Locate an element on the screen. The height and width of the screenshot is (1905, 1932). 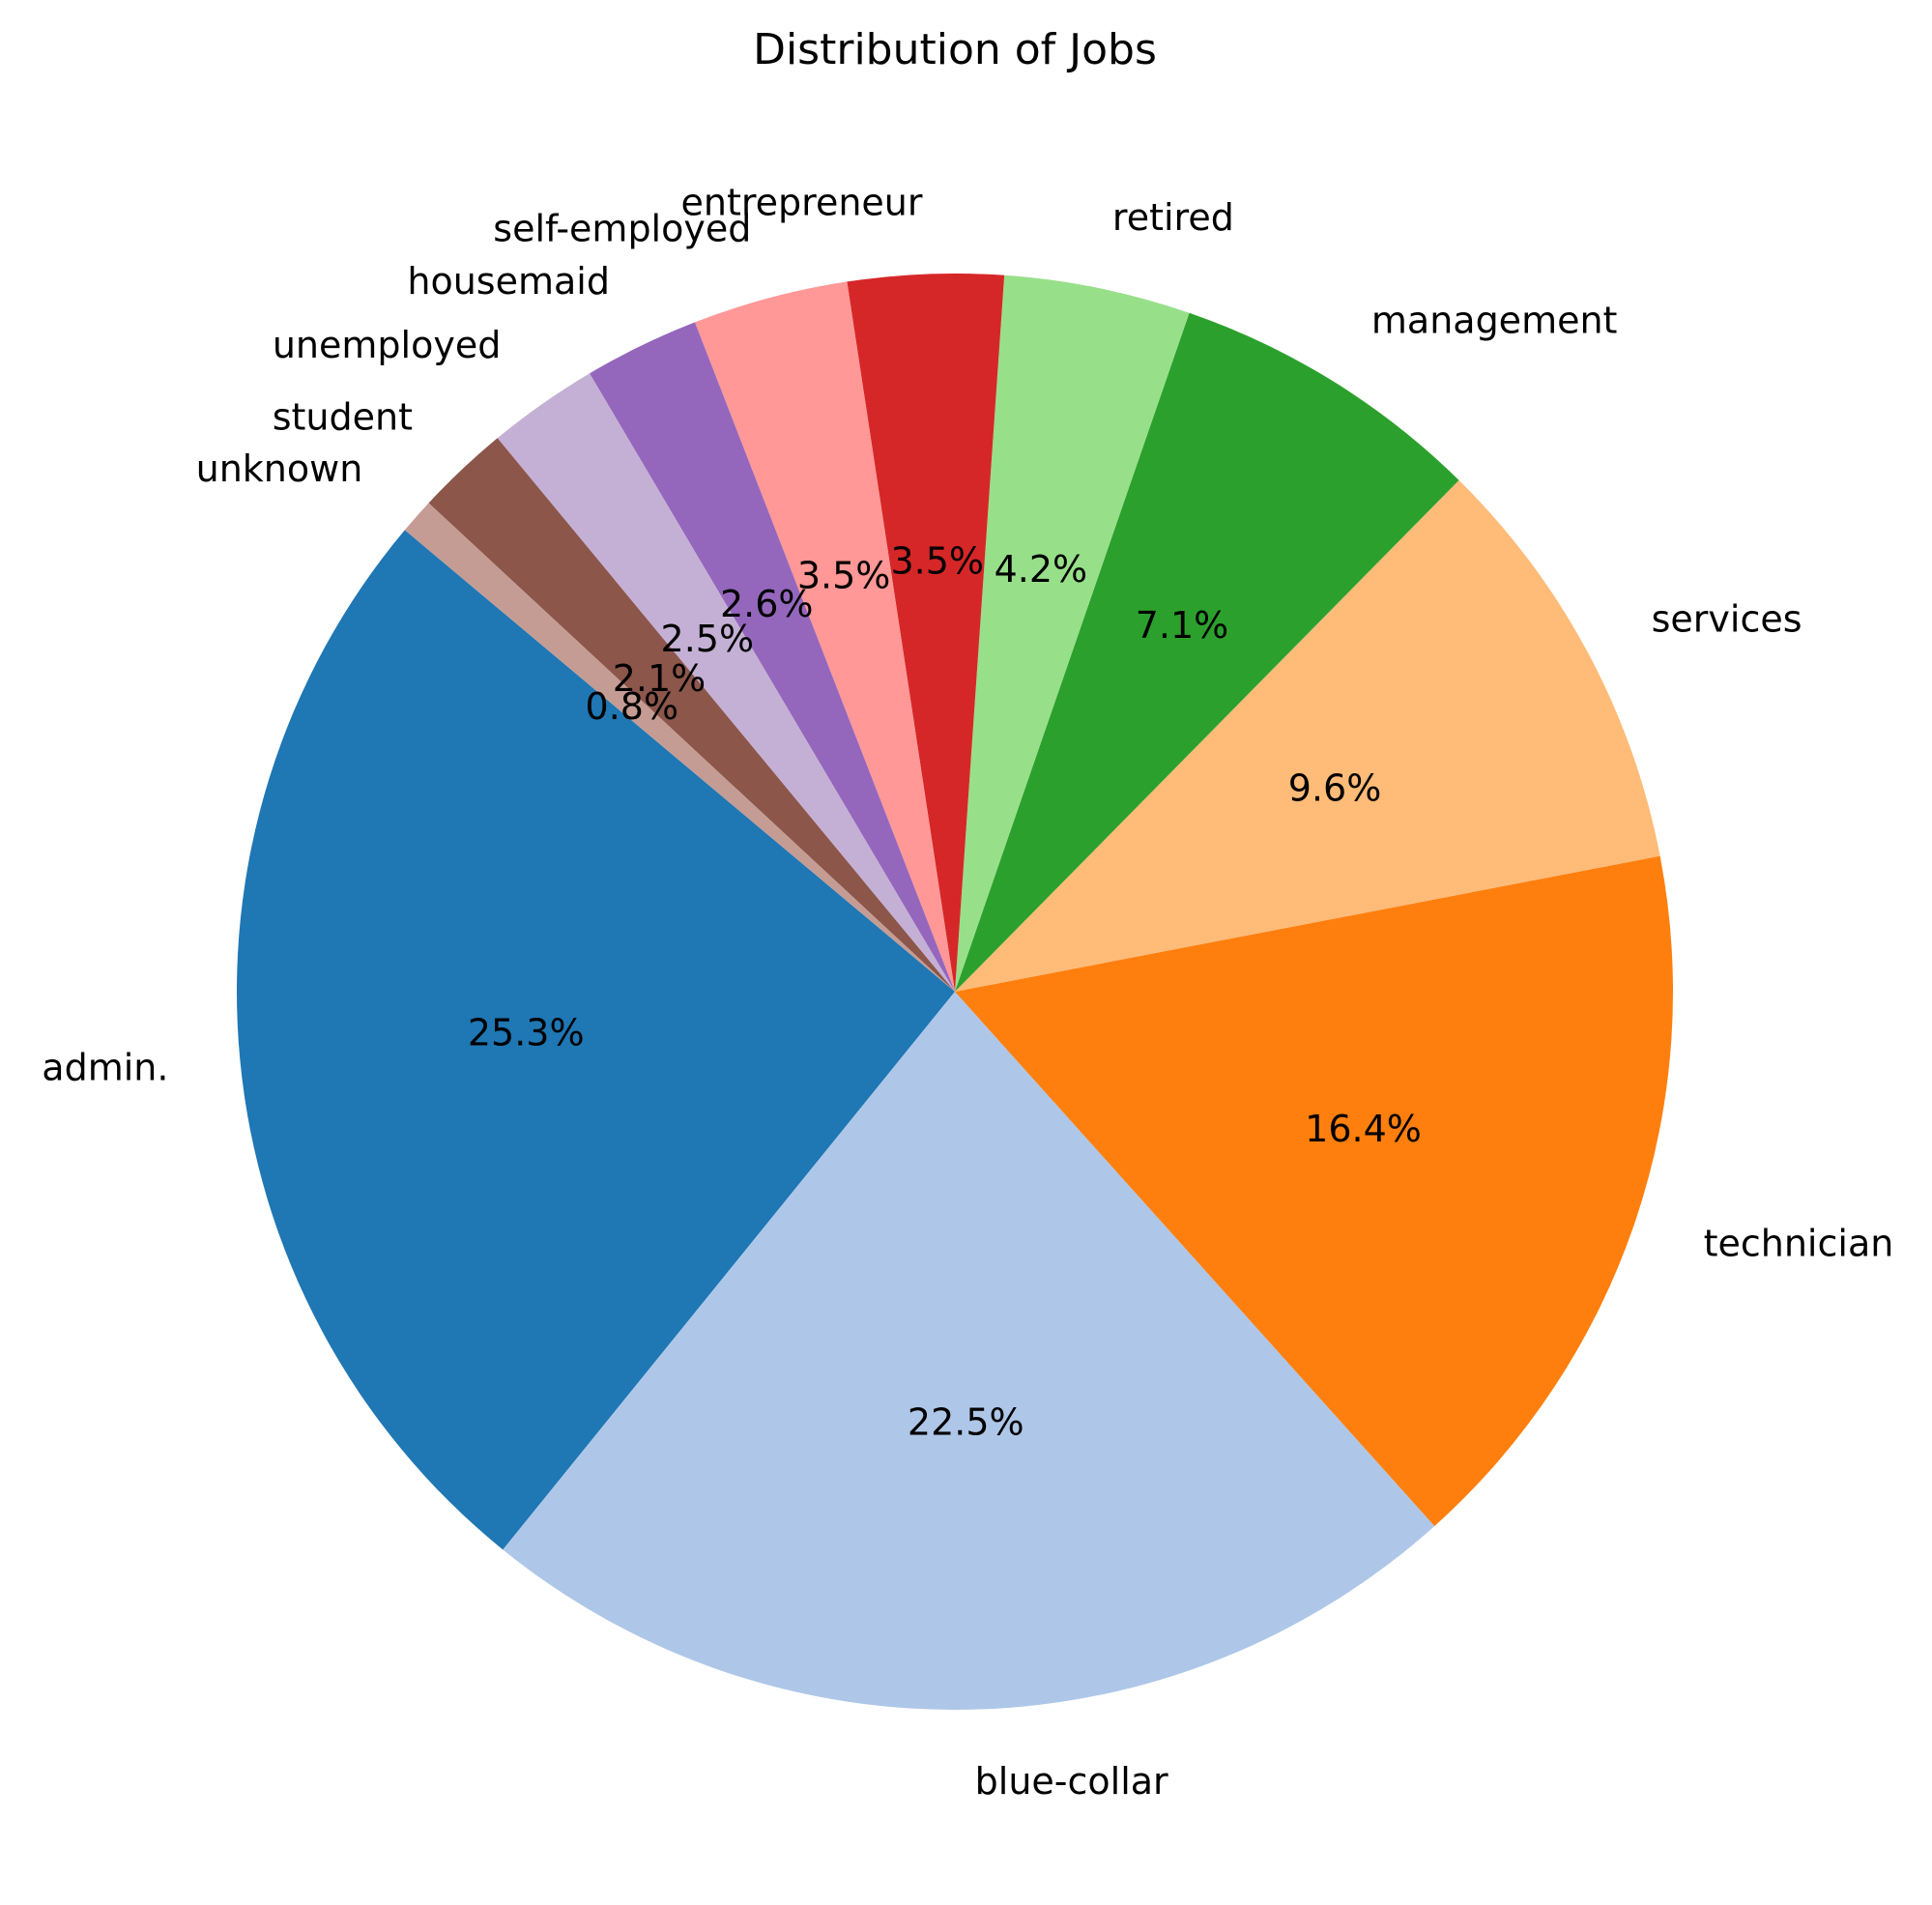
pie-slice-self-employed is located at coordinates (825, 636).